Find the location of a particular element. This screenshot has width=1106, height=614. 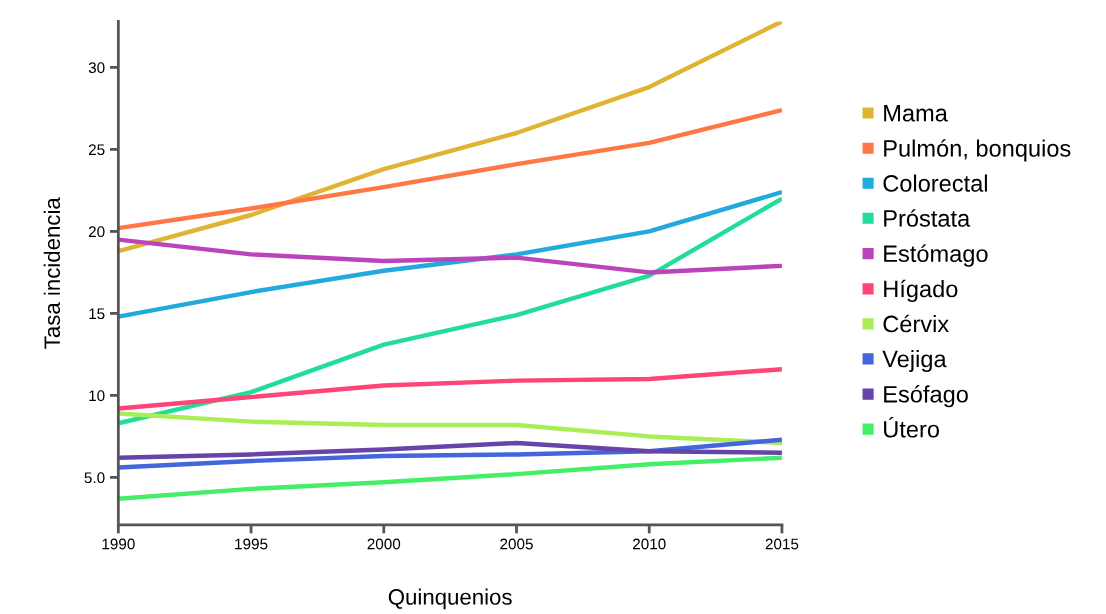

legend-label: Pulmón, bonquios is located at coordinates (977, 150).